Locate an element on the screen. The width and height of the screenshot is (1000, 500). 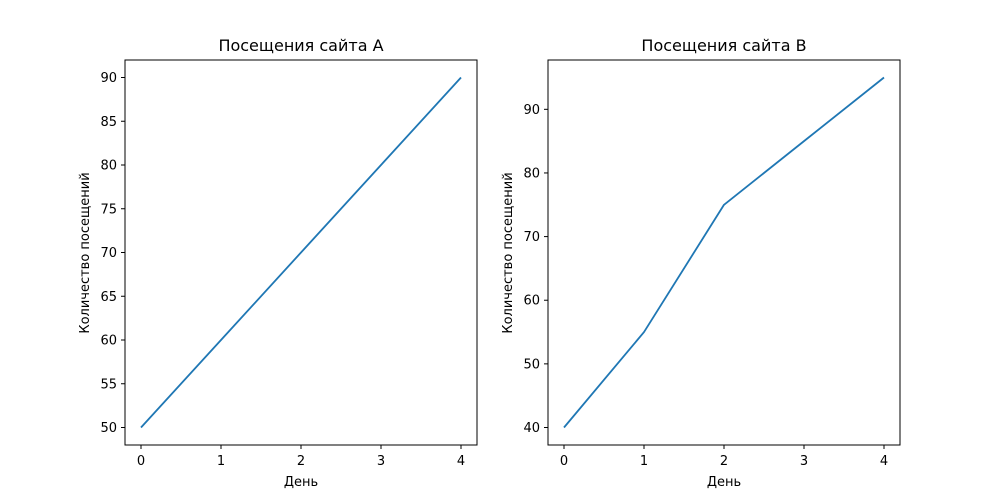
chart-title: Посещения сайта B is located at coordinates (723, 45).